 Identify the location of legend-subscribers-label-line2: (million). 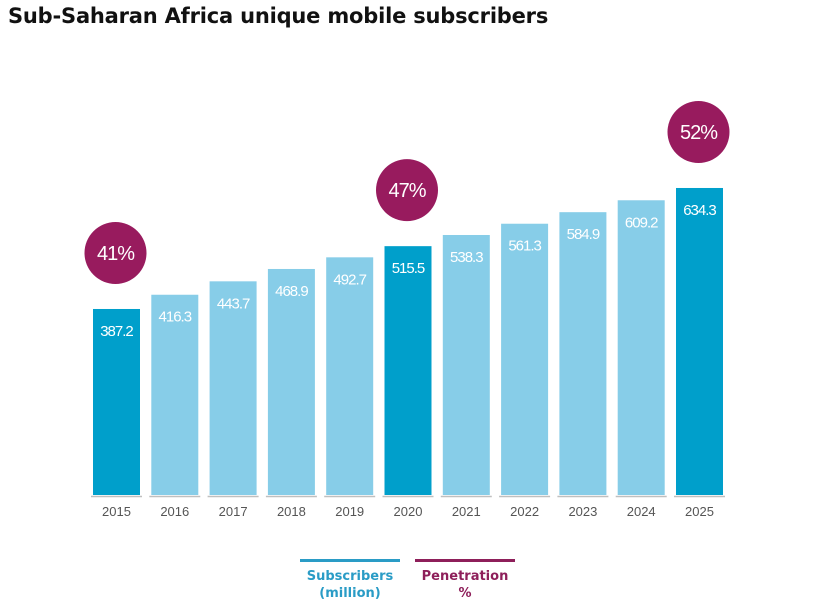
(350, 593).